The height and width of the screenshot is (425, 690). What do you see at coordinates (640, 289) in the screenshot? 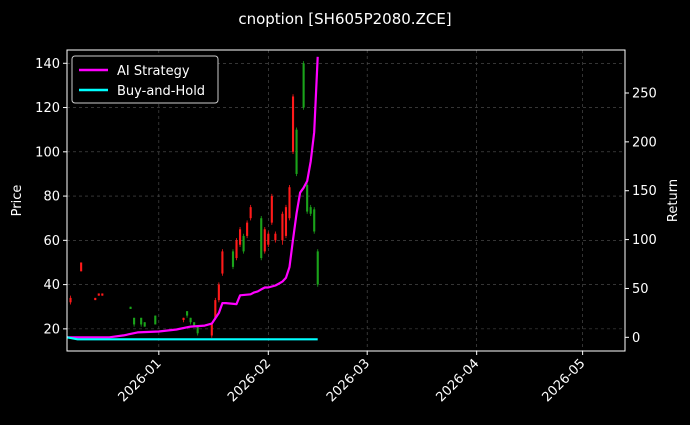
I see `right-axis-tick-label: 50` at bounding box center [640, 289].